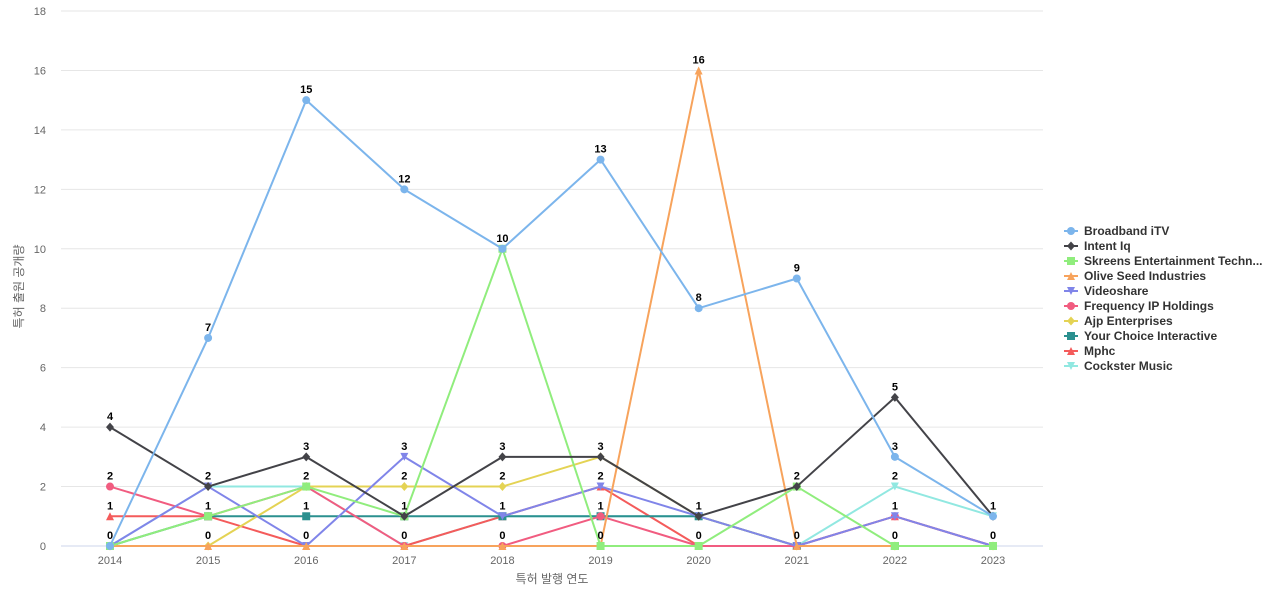 The width and height of the screenshot is (1280, 600). Describe the element at coordinates (1139, 306) in the screenshot. I see `legend-item: Frequency IP Holdings` at that location.